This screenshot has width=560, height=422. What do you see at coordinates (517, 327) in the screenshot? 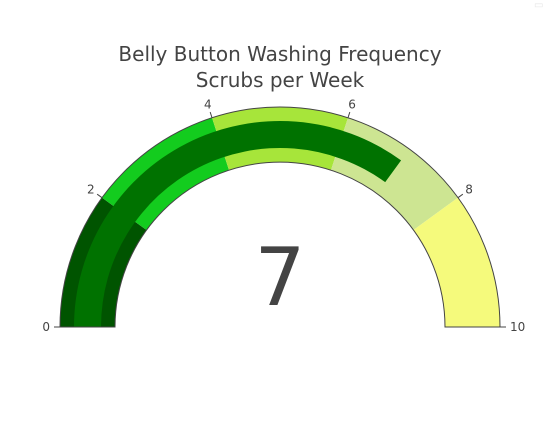
I see `gauge-tick-label-5: 10` at bounding box center [517, 327].